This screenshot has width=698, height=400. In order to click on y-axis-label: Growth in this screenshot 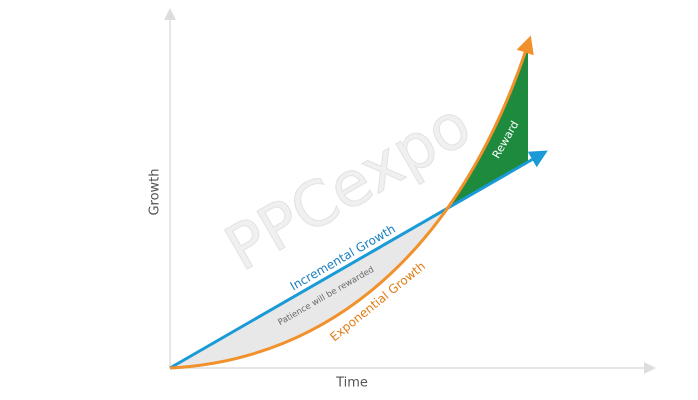, I will do `click(155, 191)`.